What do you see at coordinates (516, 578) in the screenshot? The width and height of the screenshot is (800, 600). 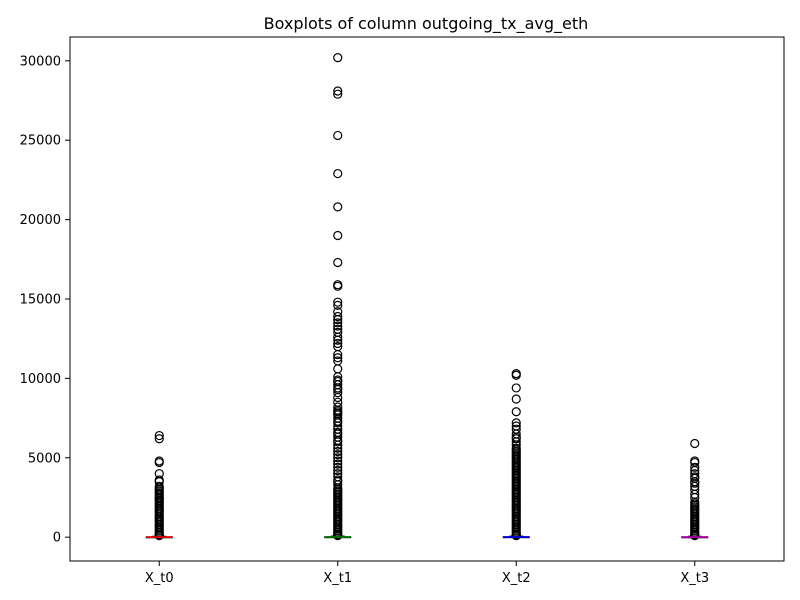 I see `x-tick-label: X_t2` at bounding box center [516, 578].